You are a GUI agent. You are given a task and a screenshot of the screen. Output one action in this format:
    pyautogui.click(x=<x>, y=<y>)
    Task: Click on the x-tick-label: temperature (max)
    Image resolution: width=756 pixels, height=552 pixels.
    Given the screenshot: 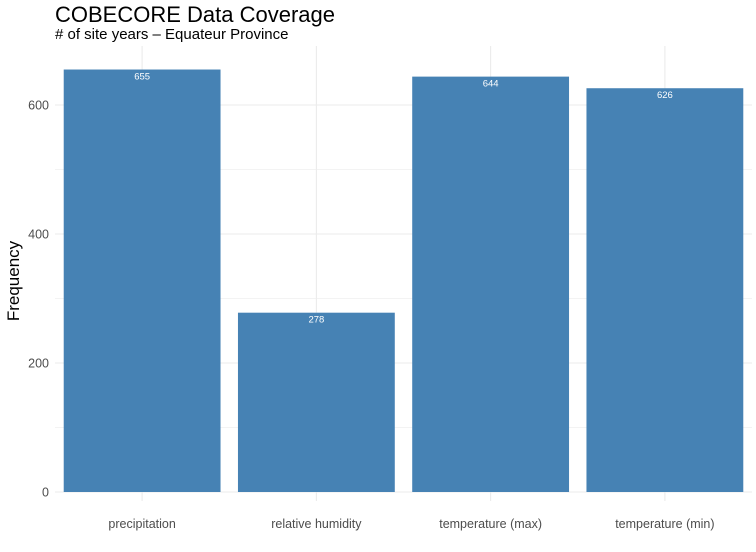 What is the action you would take?
    pyautogui.click(x=490, y=524)
    